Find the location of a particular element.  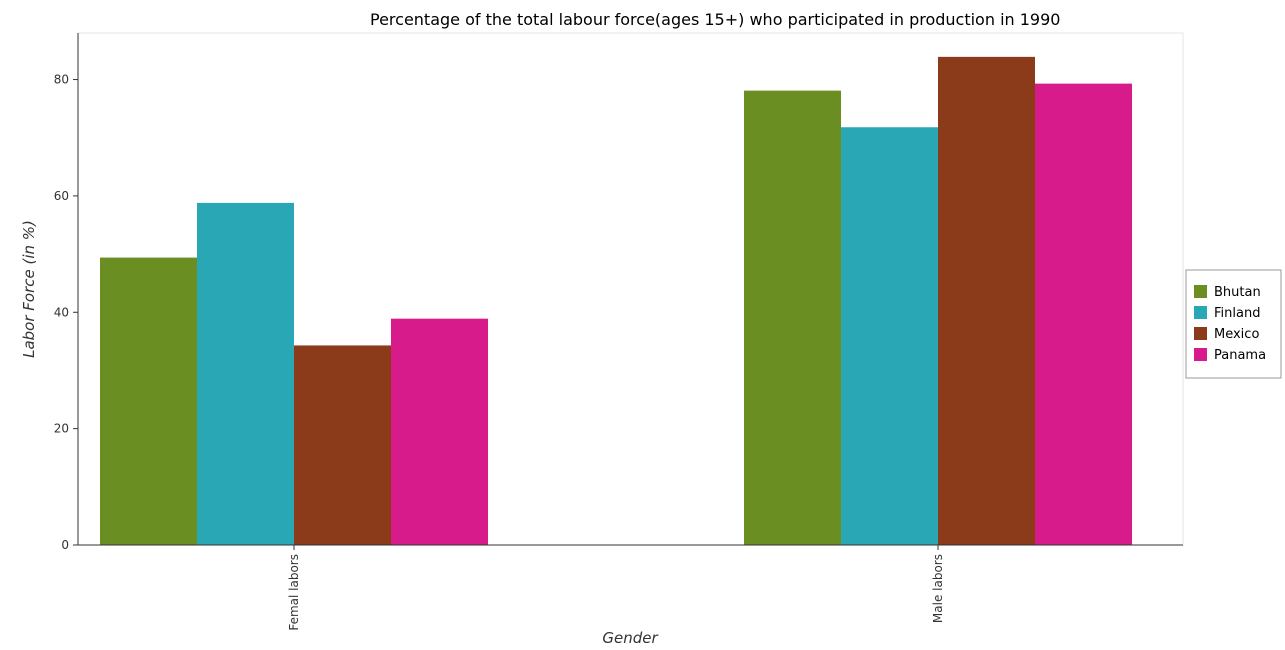

legend-label-panama: Panama is located at coordinates (1240, 355).